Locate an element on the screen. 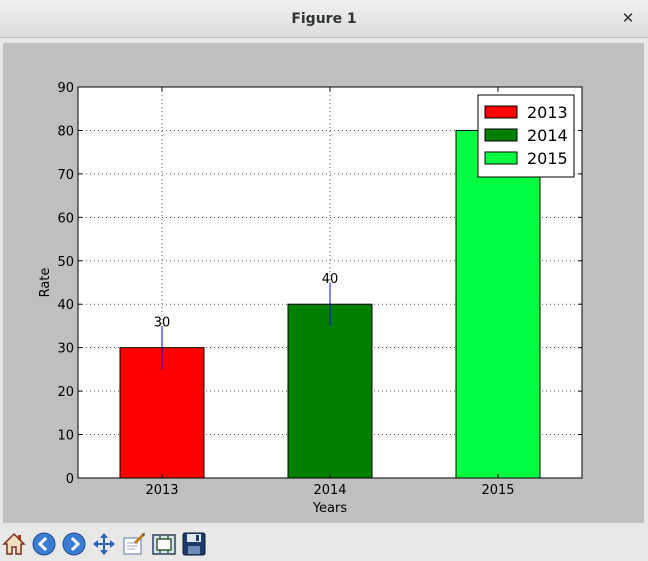  back-button is located at coordinates (44, 544).